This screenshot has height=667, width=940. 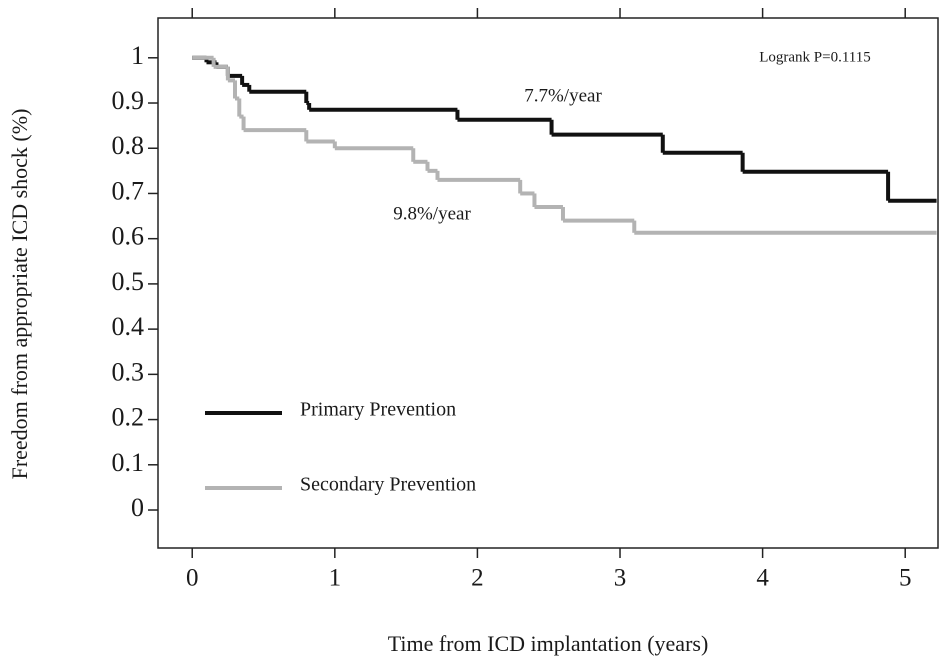 What do you see at coordinates (19, 294) in the screenshot?
I see `y-axis-title: Freedom from appropriate ICD shock (%)` at bounding box center [19, 294].